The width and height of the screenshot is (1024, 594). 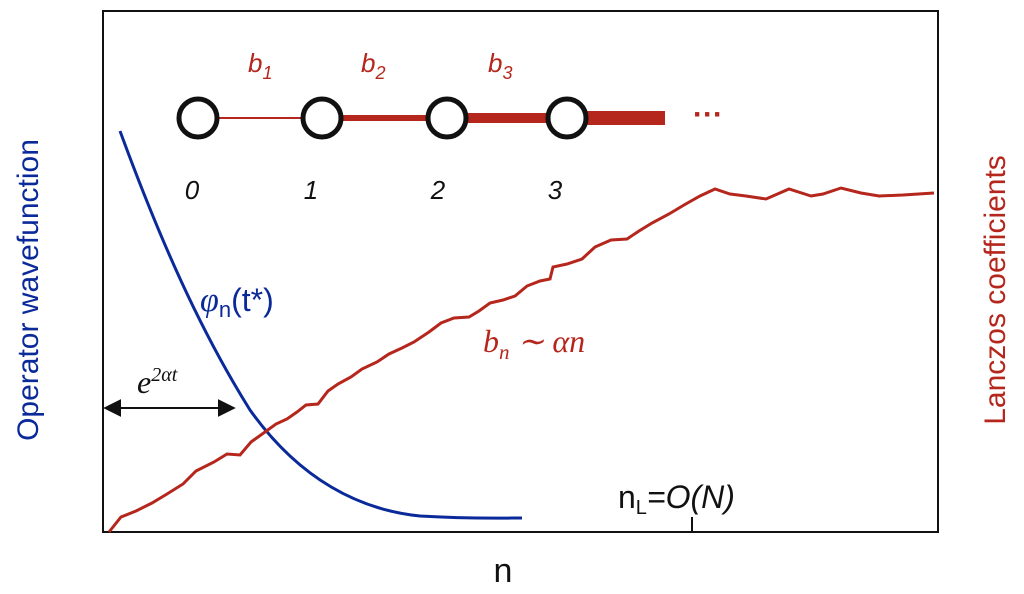 What do you see at coordinates (373, 65) in the screenshot?
I see `bond-label-b2: b2` at bounding box center [373, 65].